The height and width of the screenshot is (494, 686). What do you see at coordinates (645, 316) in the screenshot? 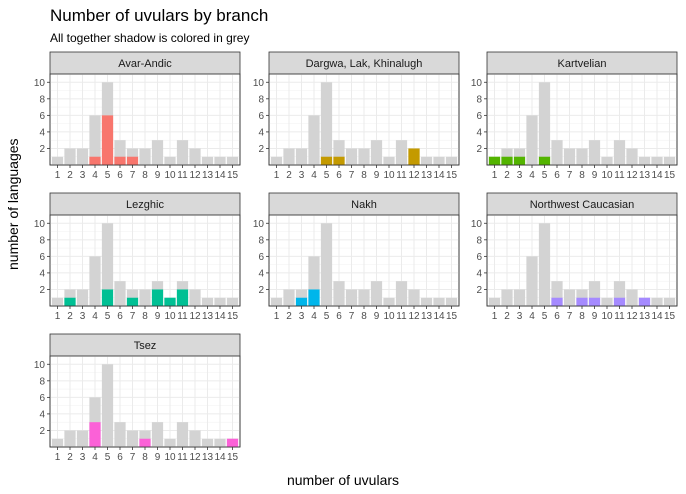
I see `x-tick-label: 13` at bounding box center [645, 316].